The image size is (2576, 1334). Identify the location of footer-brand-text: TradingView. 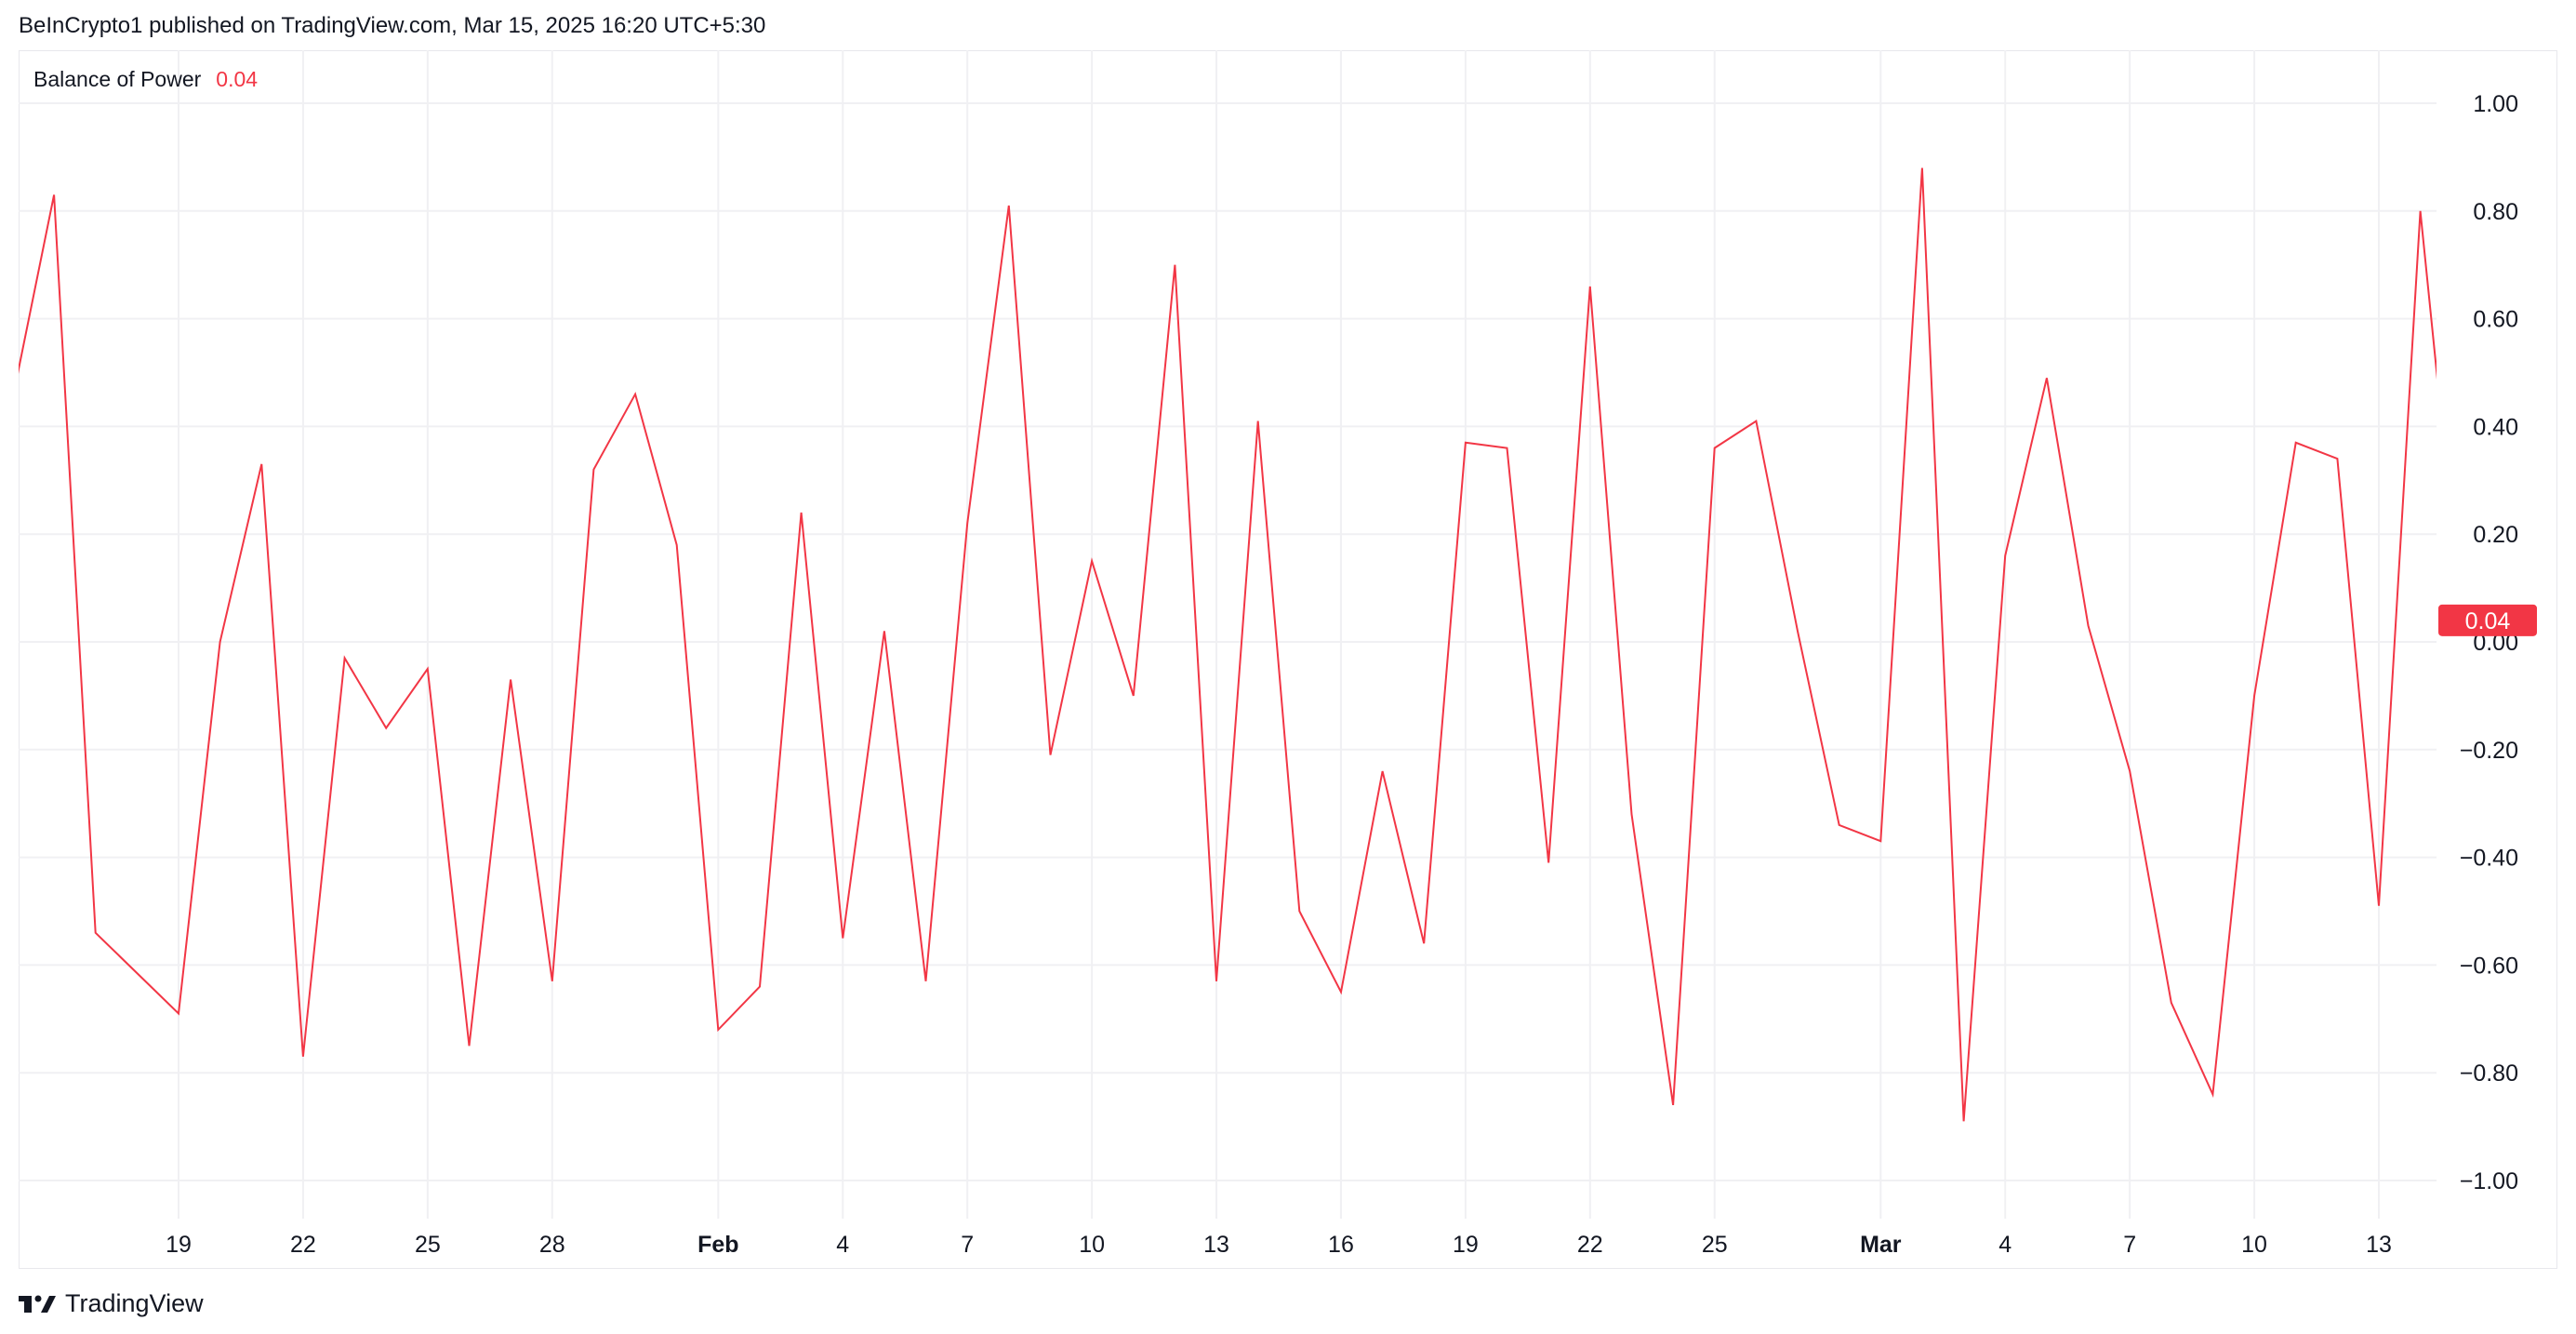
(134, 1303).